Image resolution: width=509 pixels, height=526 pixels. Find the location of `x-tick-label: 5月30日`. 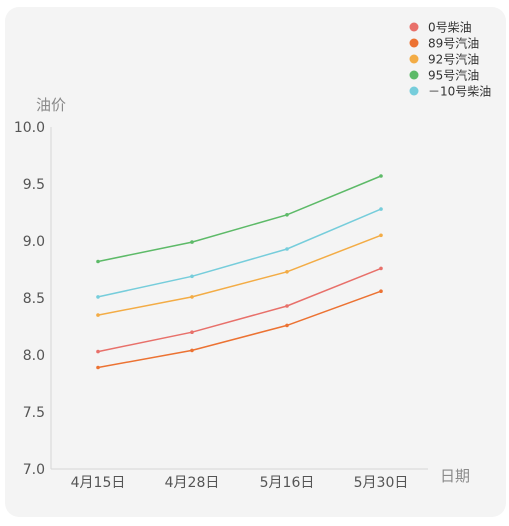

x-tick-label: 5月30日 is located at coordinates (381, 483).